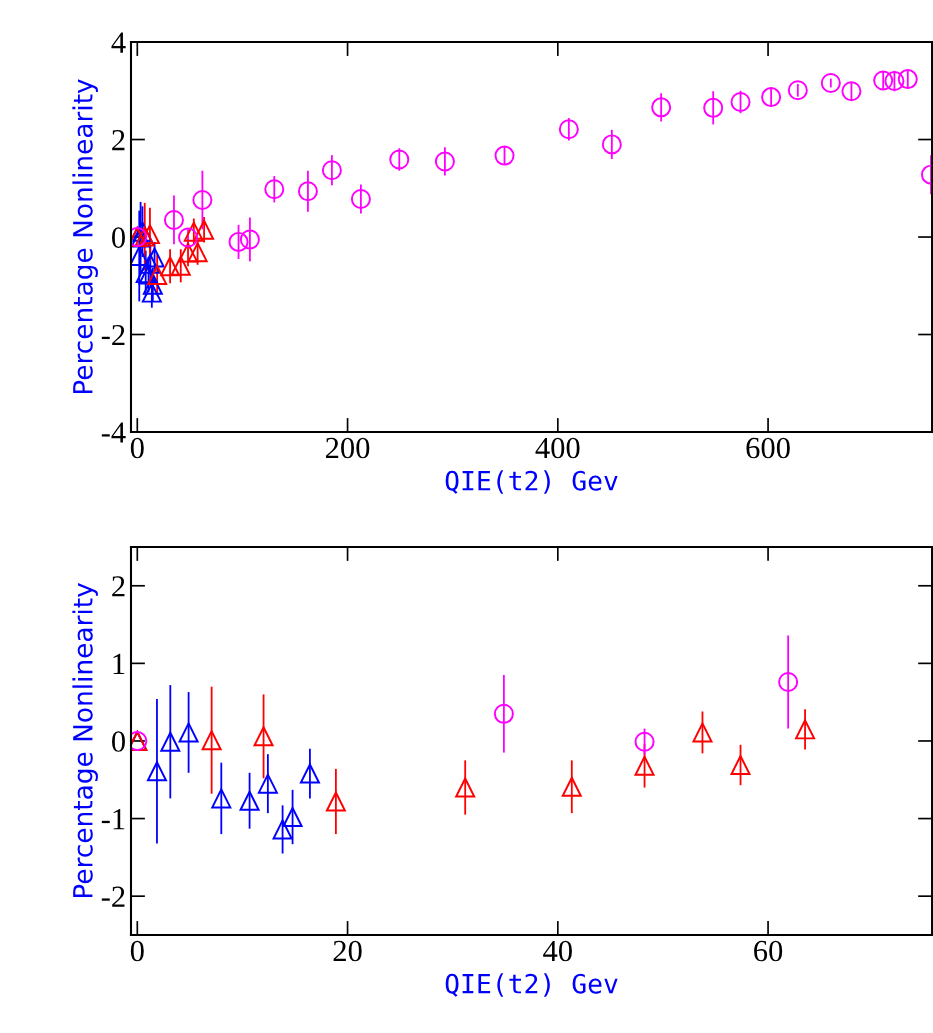  Describe the element at coordinates (768, 951) in the screenshot. I see `x-tick-label: 60` at that location.